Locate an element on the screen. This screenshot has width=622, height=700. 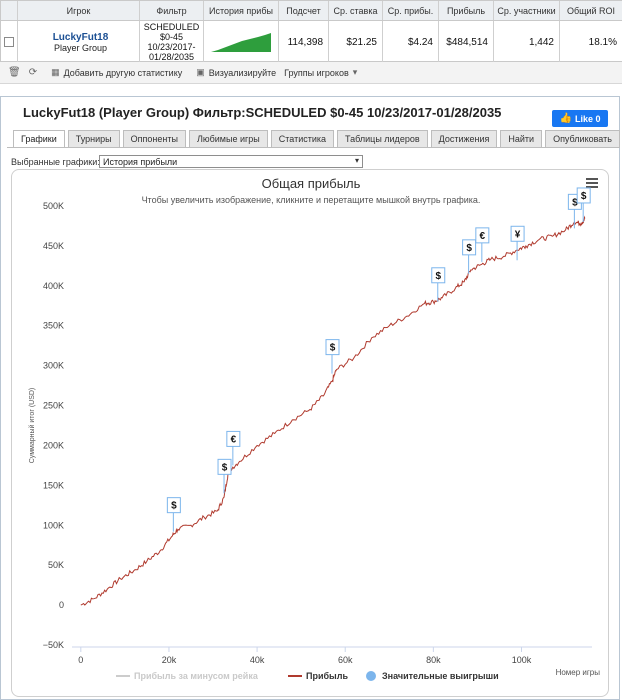
row-checkbox-cell is located at coordinates (9, 42).